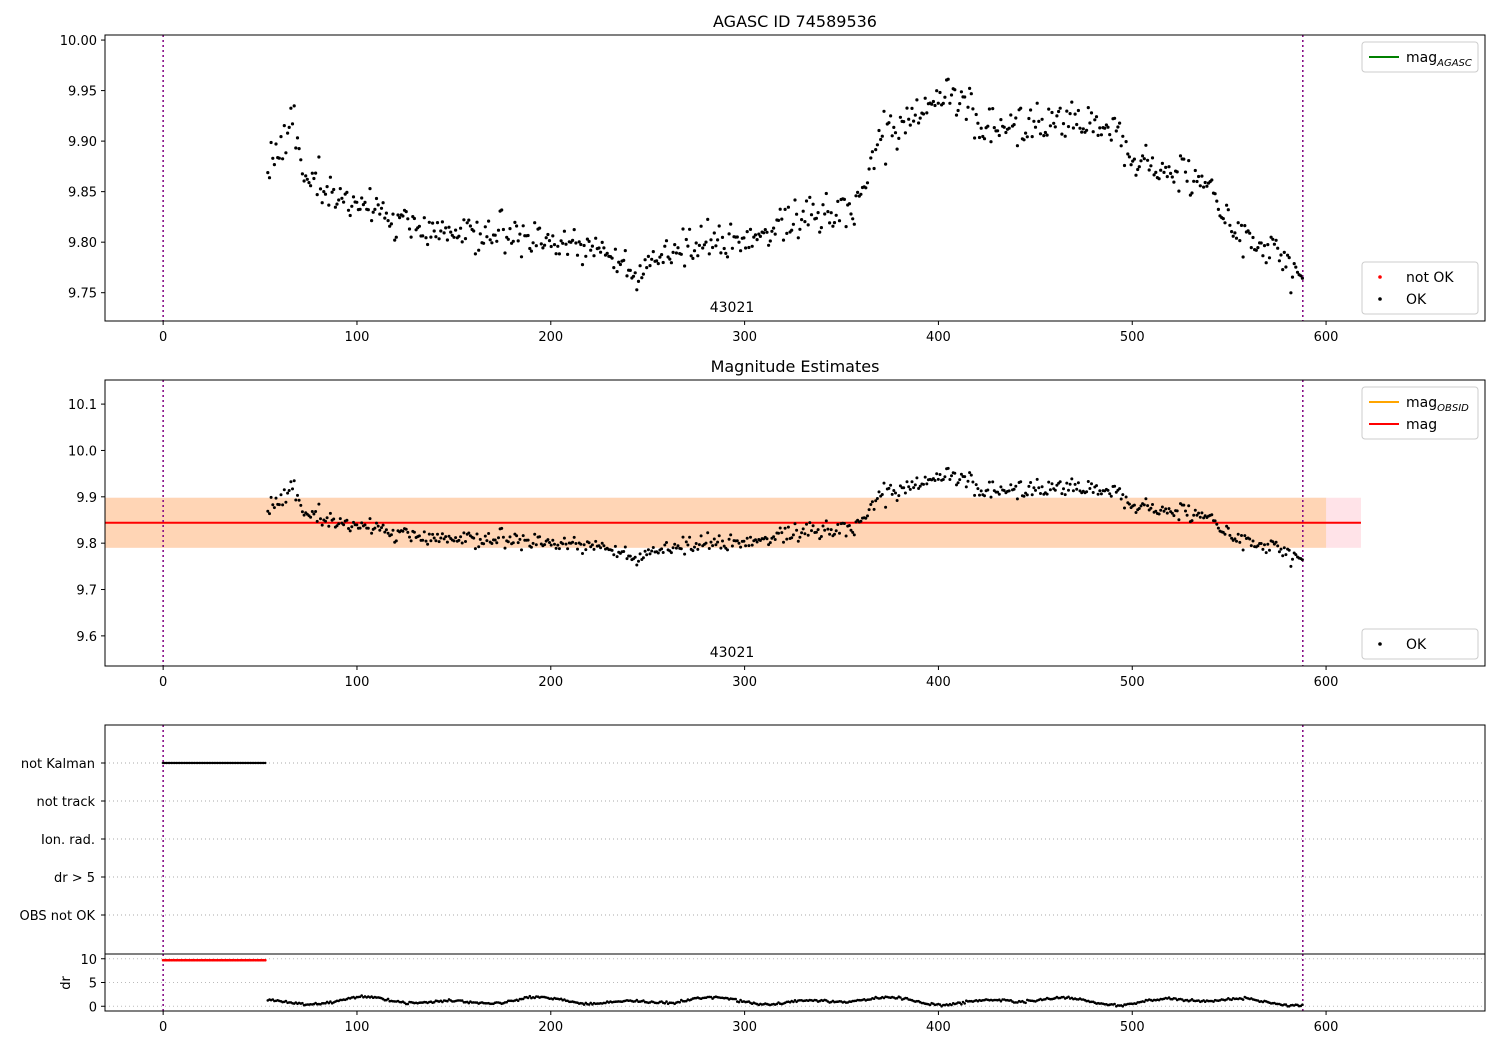  I want to click on y-tick-label: 10.1, so click(82, 405).